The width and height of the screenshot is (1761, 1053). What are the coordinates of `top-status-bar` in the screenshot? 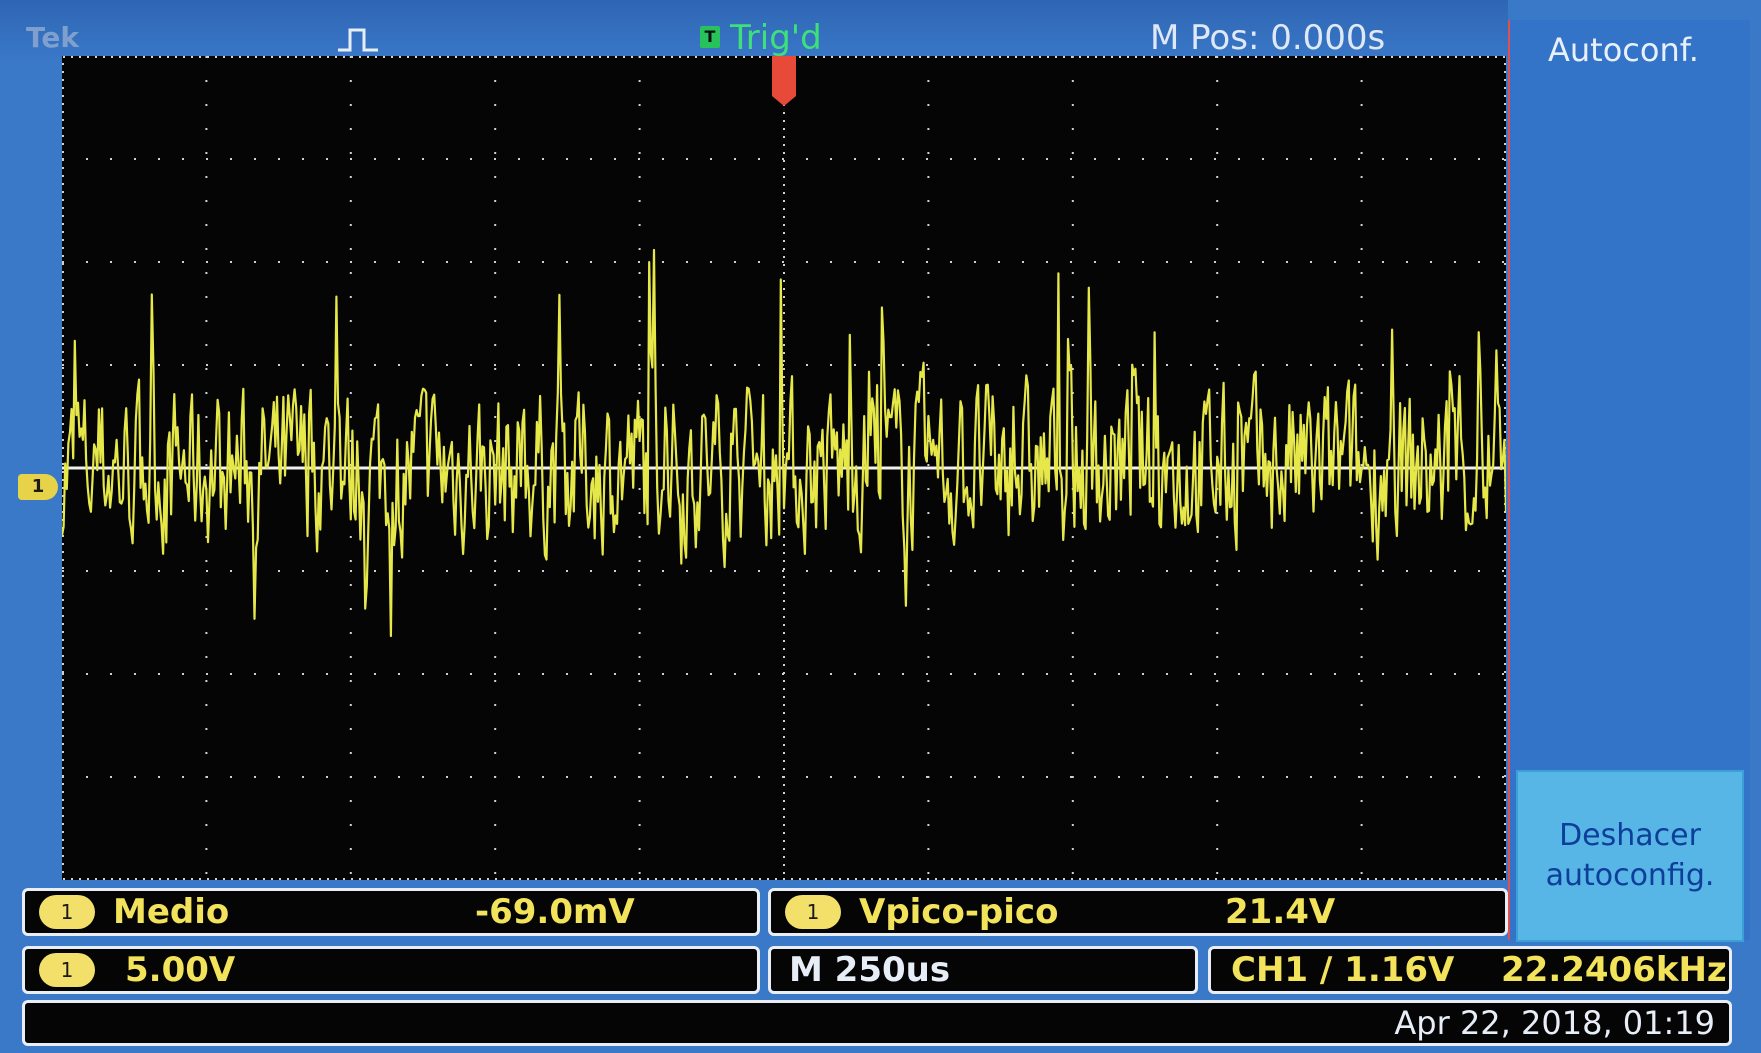 It's located at (754, 31).